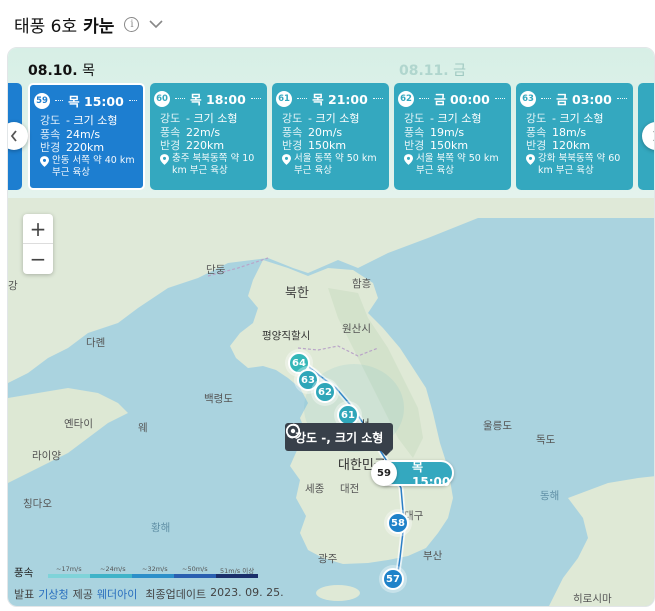 The width and height of the screenshot is (655, 611). What do you see at coordinates (297, 293) in the screenshot?
I see `map-label-bukhan: 북한` at bounding box center [297, 293].